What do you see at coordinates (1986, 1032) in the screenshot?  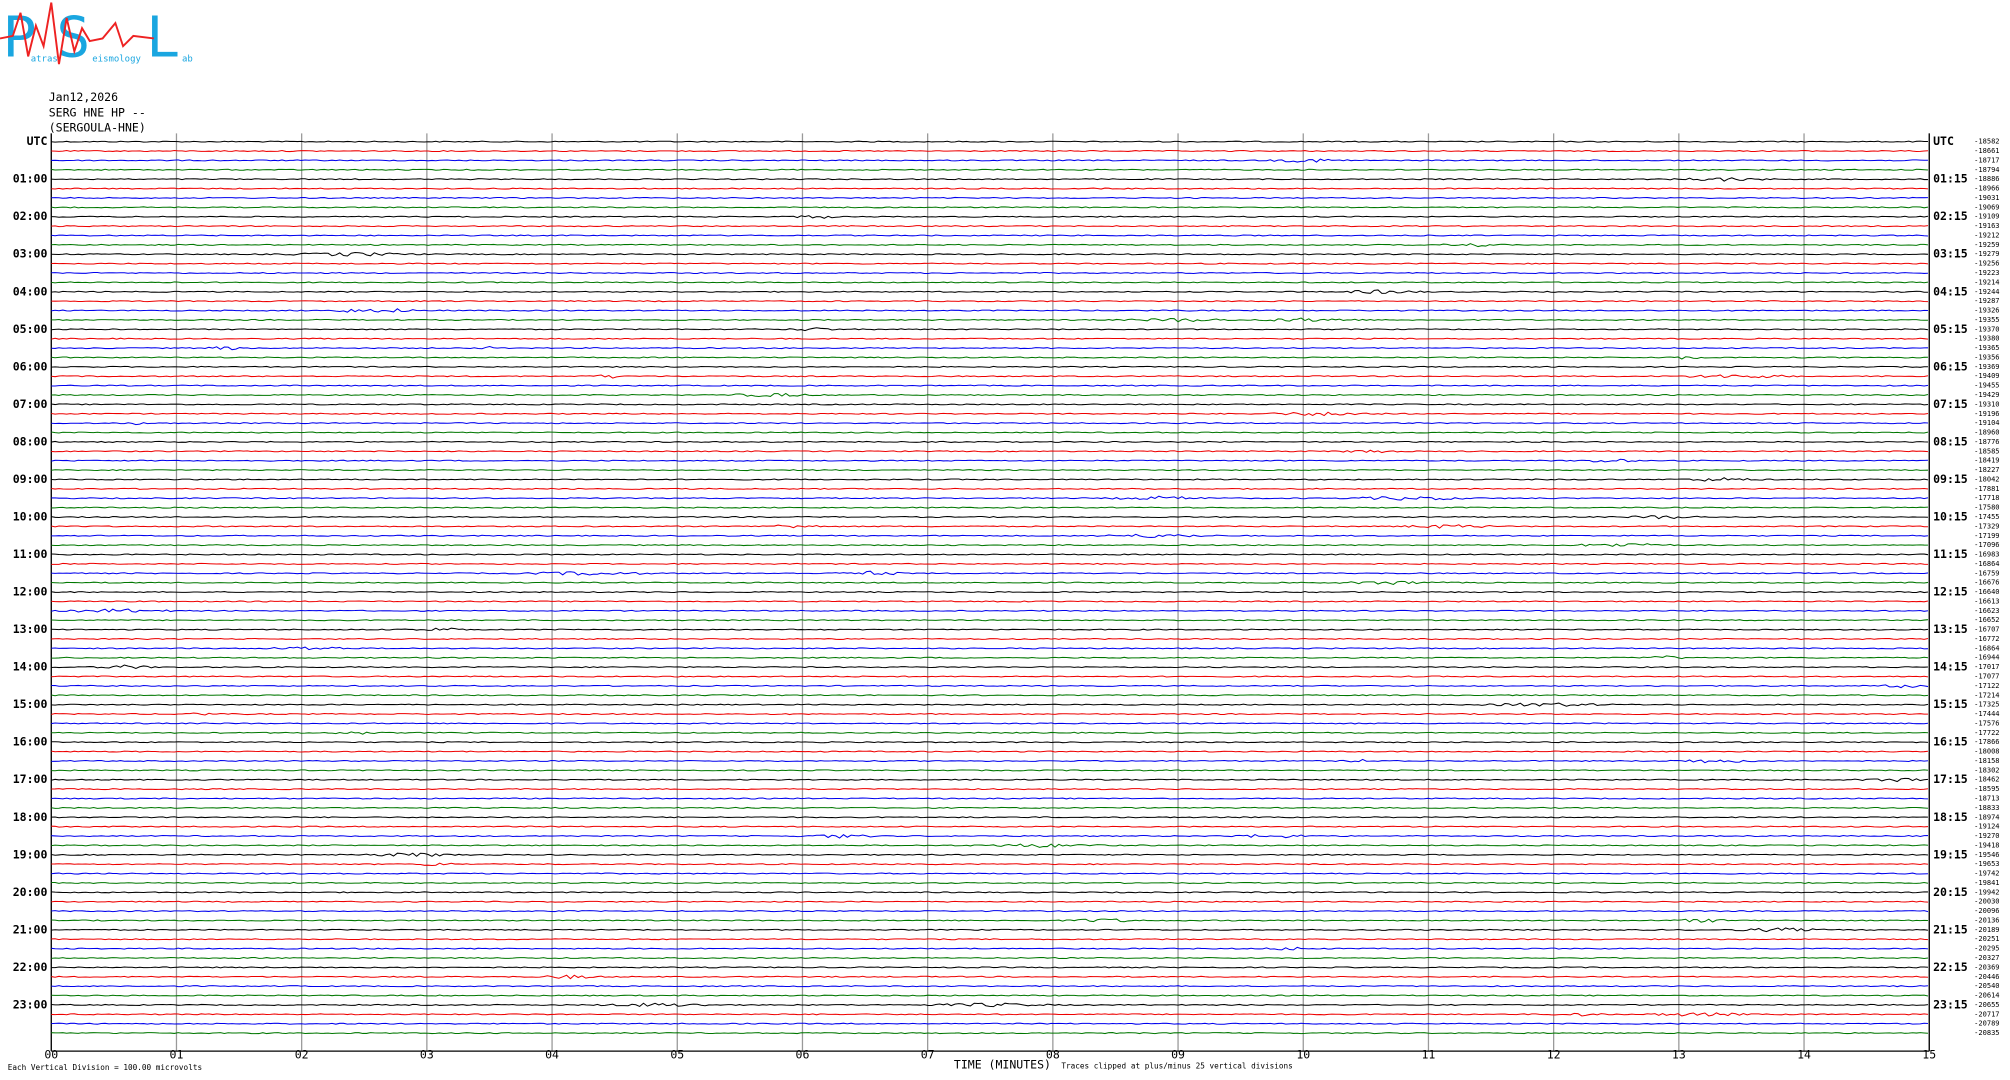 I see `offset-label: -20835` at bounding box center [1986, 1032].